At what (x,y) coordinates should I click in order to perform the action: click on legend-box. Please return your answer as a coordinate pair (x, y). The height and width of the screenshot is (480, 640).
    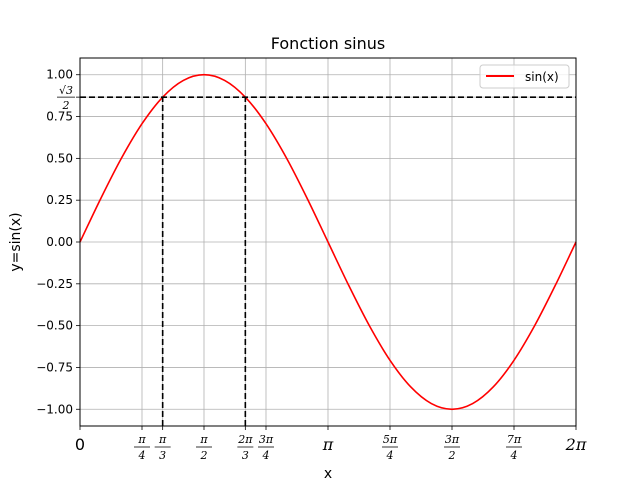
    Looking at the image, I should click on (524, 76).